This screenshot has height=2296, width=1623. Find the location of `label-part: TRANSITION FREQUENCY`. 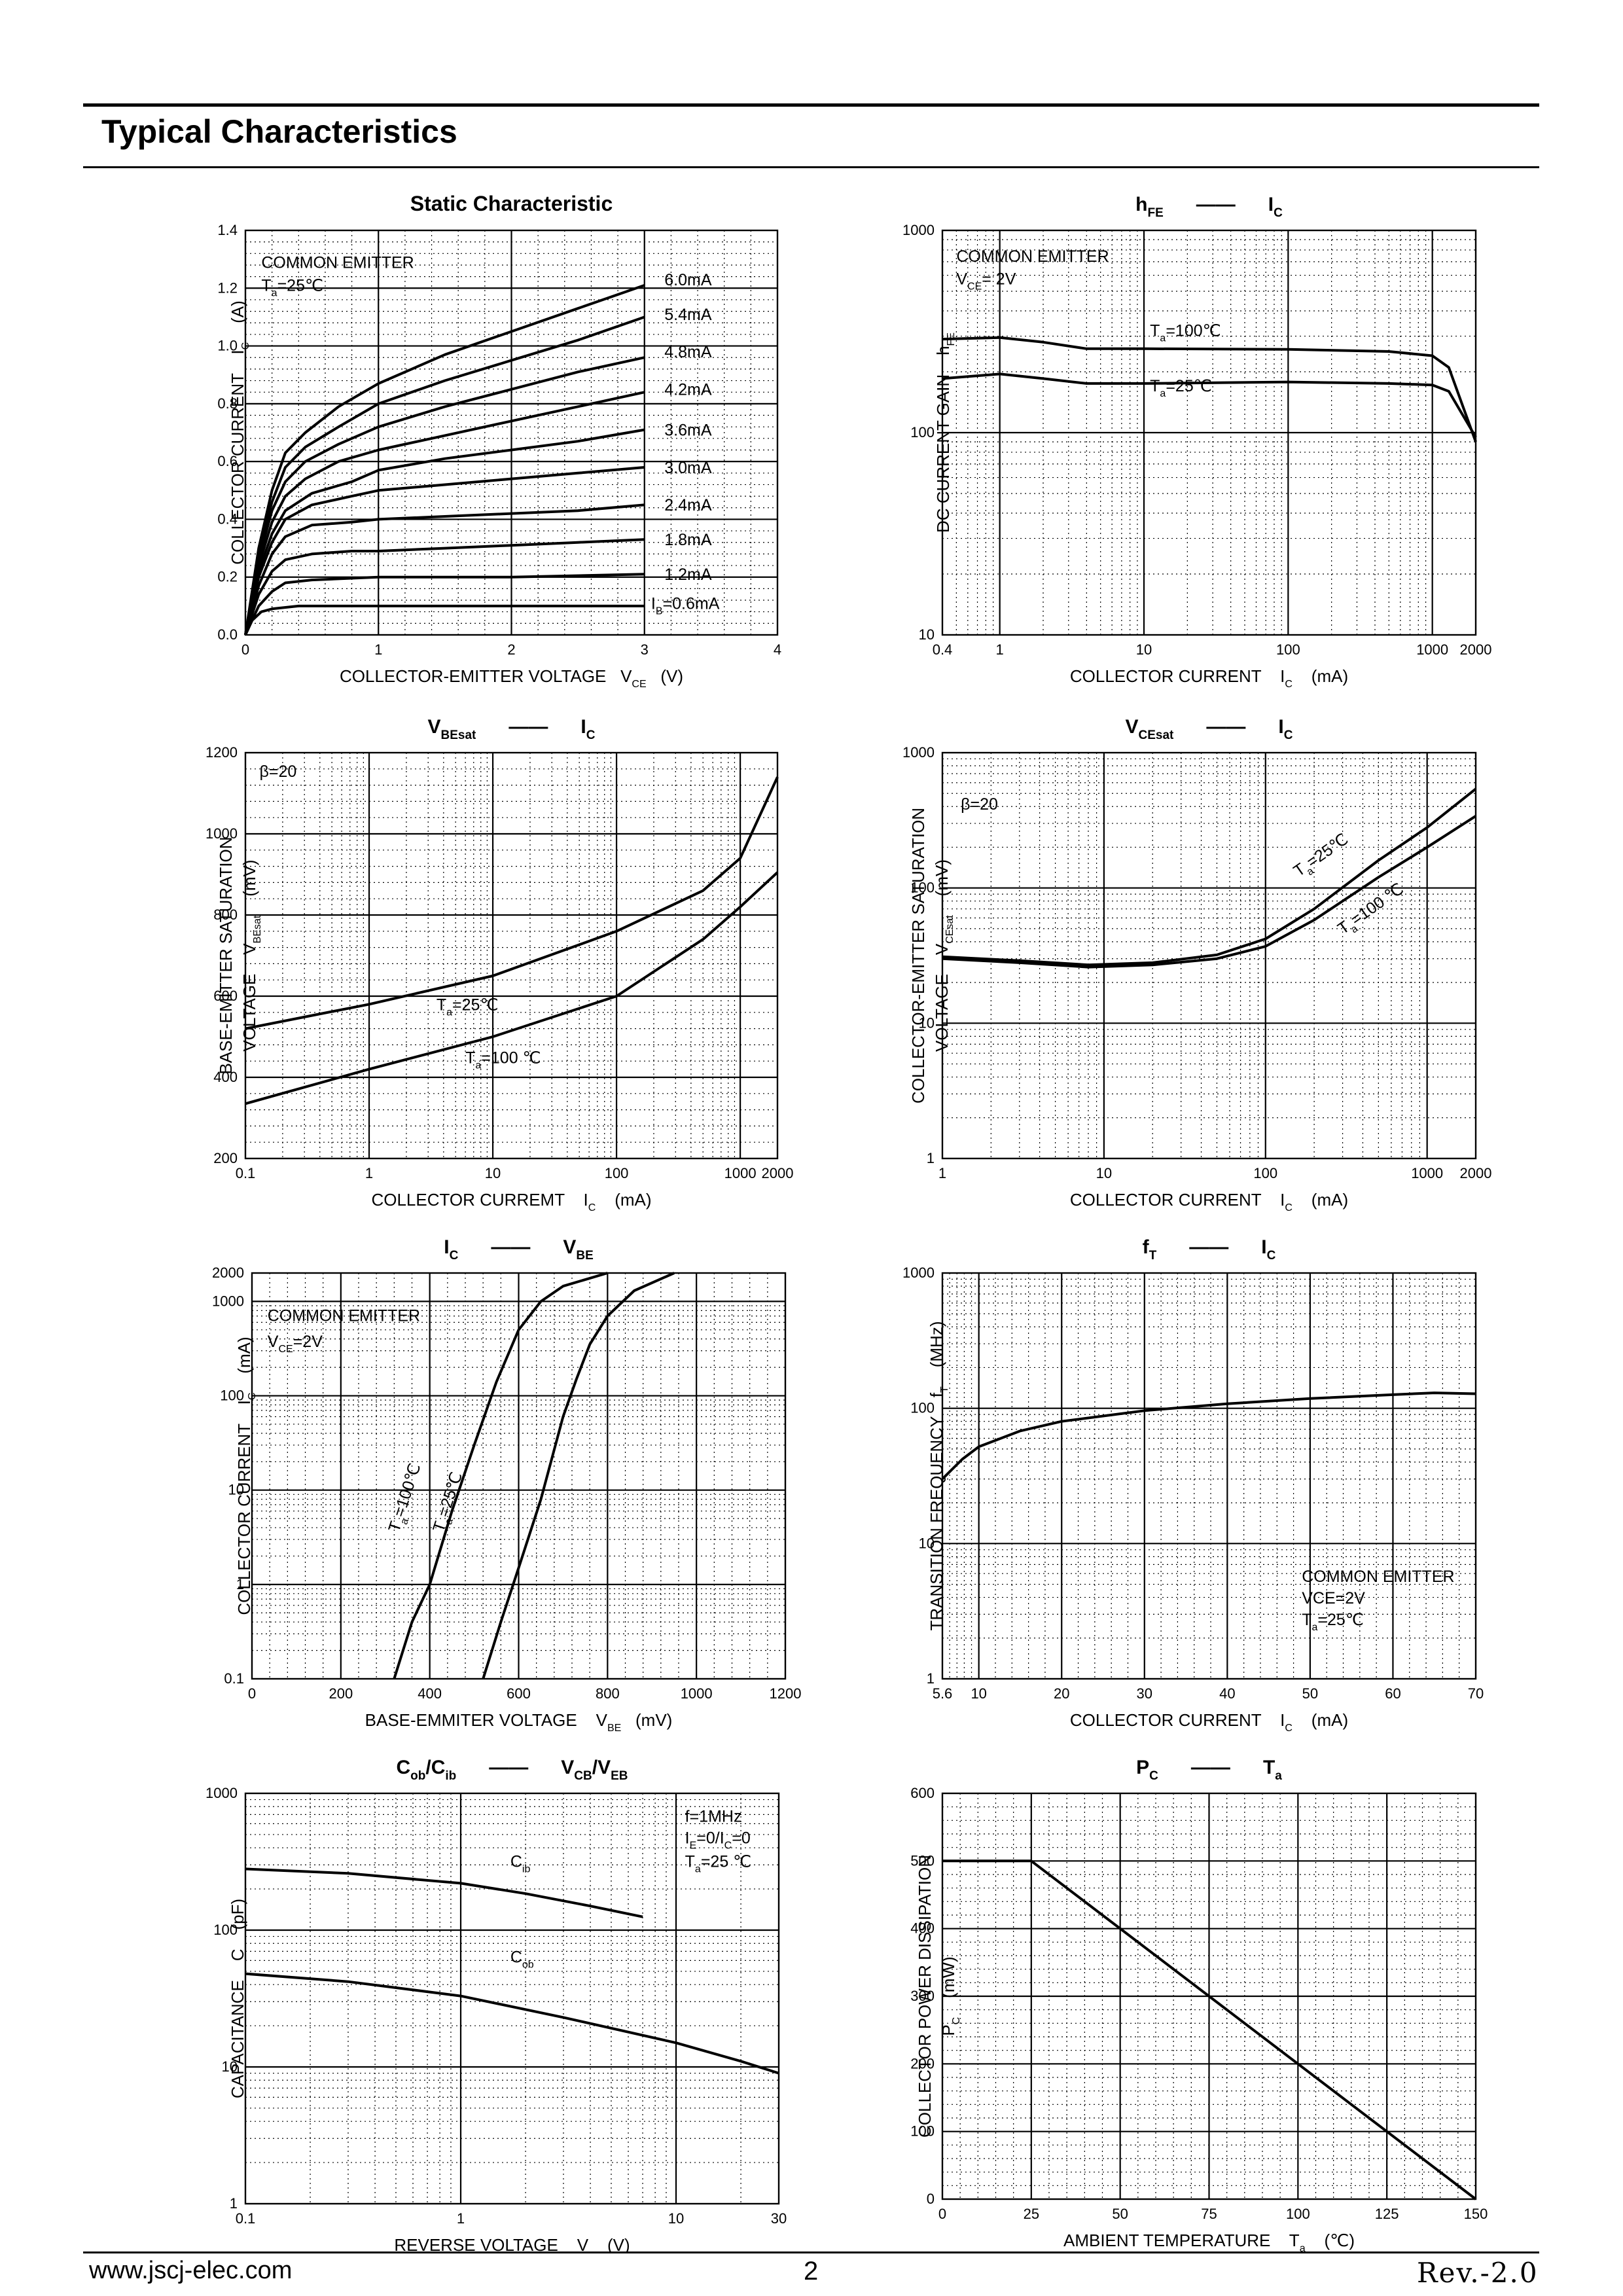

label-part: TRANSITION FREQUENCY is located at coordinates (937, 1523).